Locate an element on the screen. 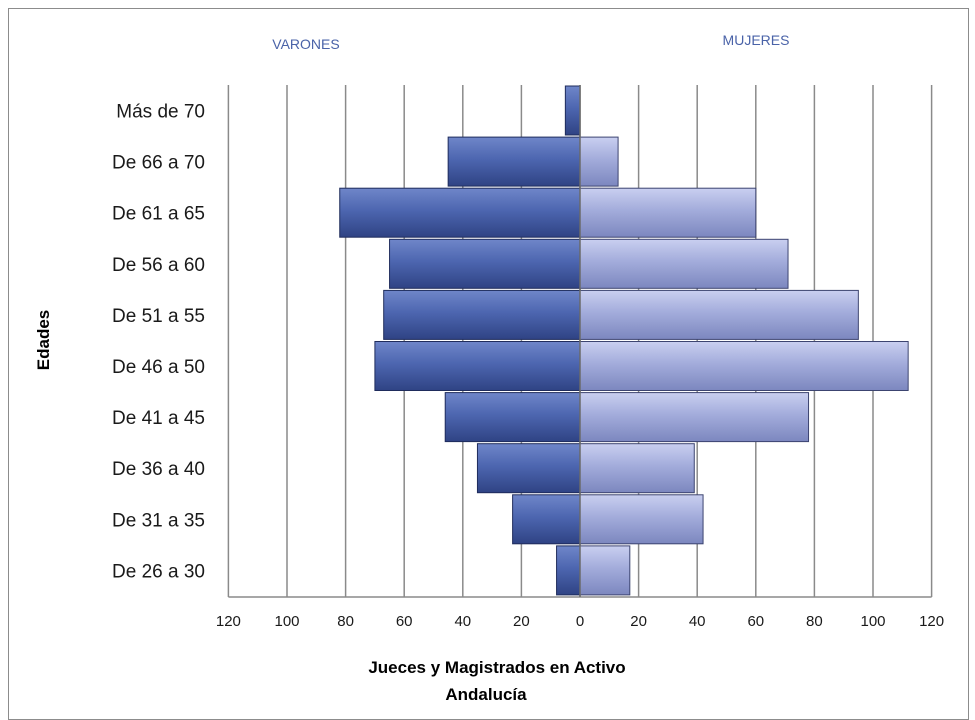 This screenshot has height=720, width=975. category-label: De 41 a 45 is located at coordinates (158, 418).